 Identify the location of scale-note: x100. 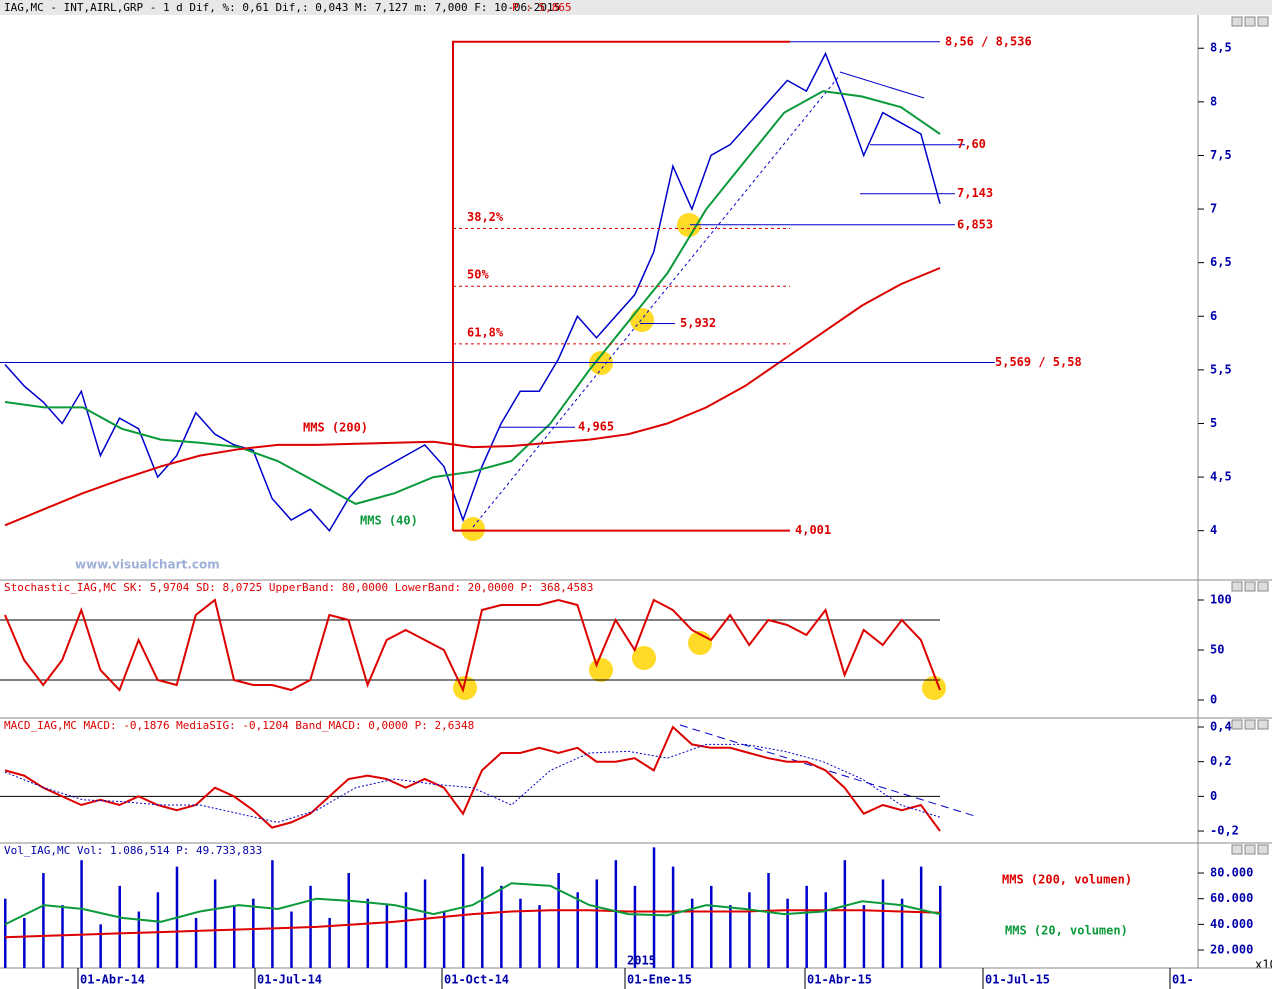
(1263, 965).